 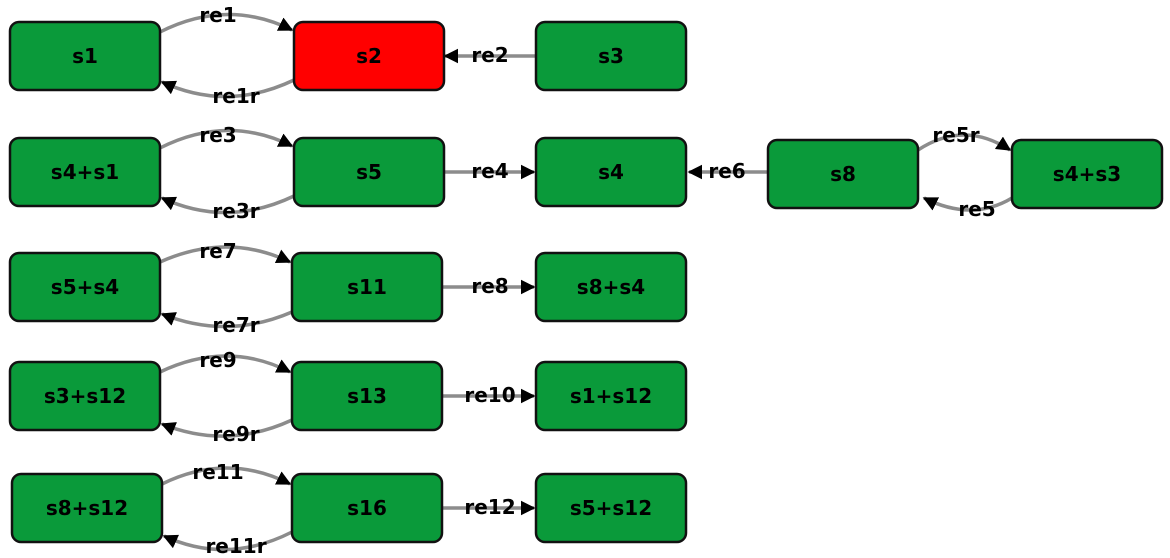 I want to click on node-label-s4-plus-s1: s4+s1, so click(x=85, y=172).